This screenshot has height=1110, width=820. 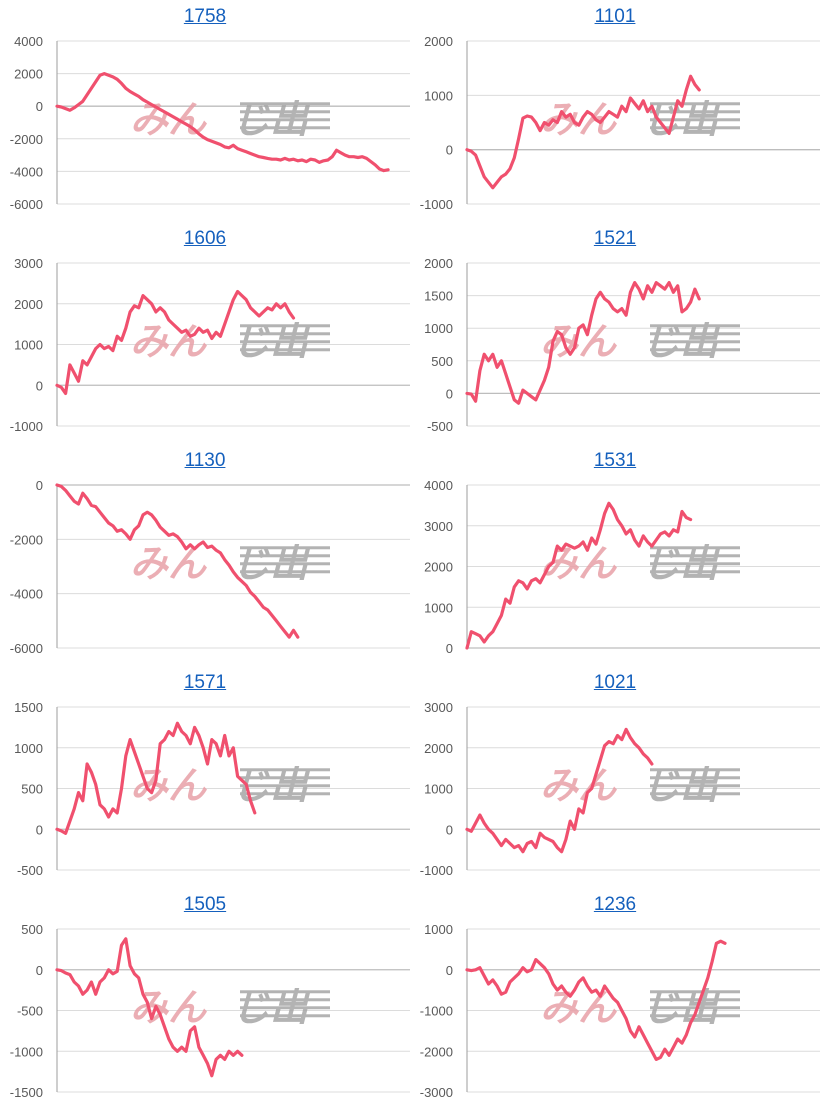 I want to click on y-tick-label: -3000, so click(x=436, y=1092).